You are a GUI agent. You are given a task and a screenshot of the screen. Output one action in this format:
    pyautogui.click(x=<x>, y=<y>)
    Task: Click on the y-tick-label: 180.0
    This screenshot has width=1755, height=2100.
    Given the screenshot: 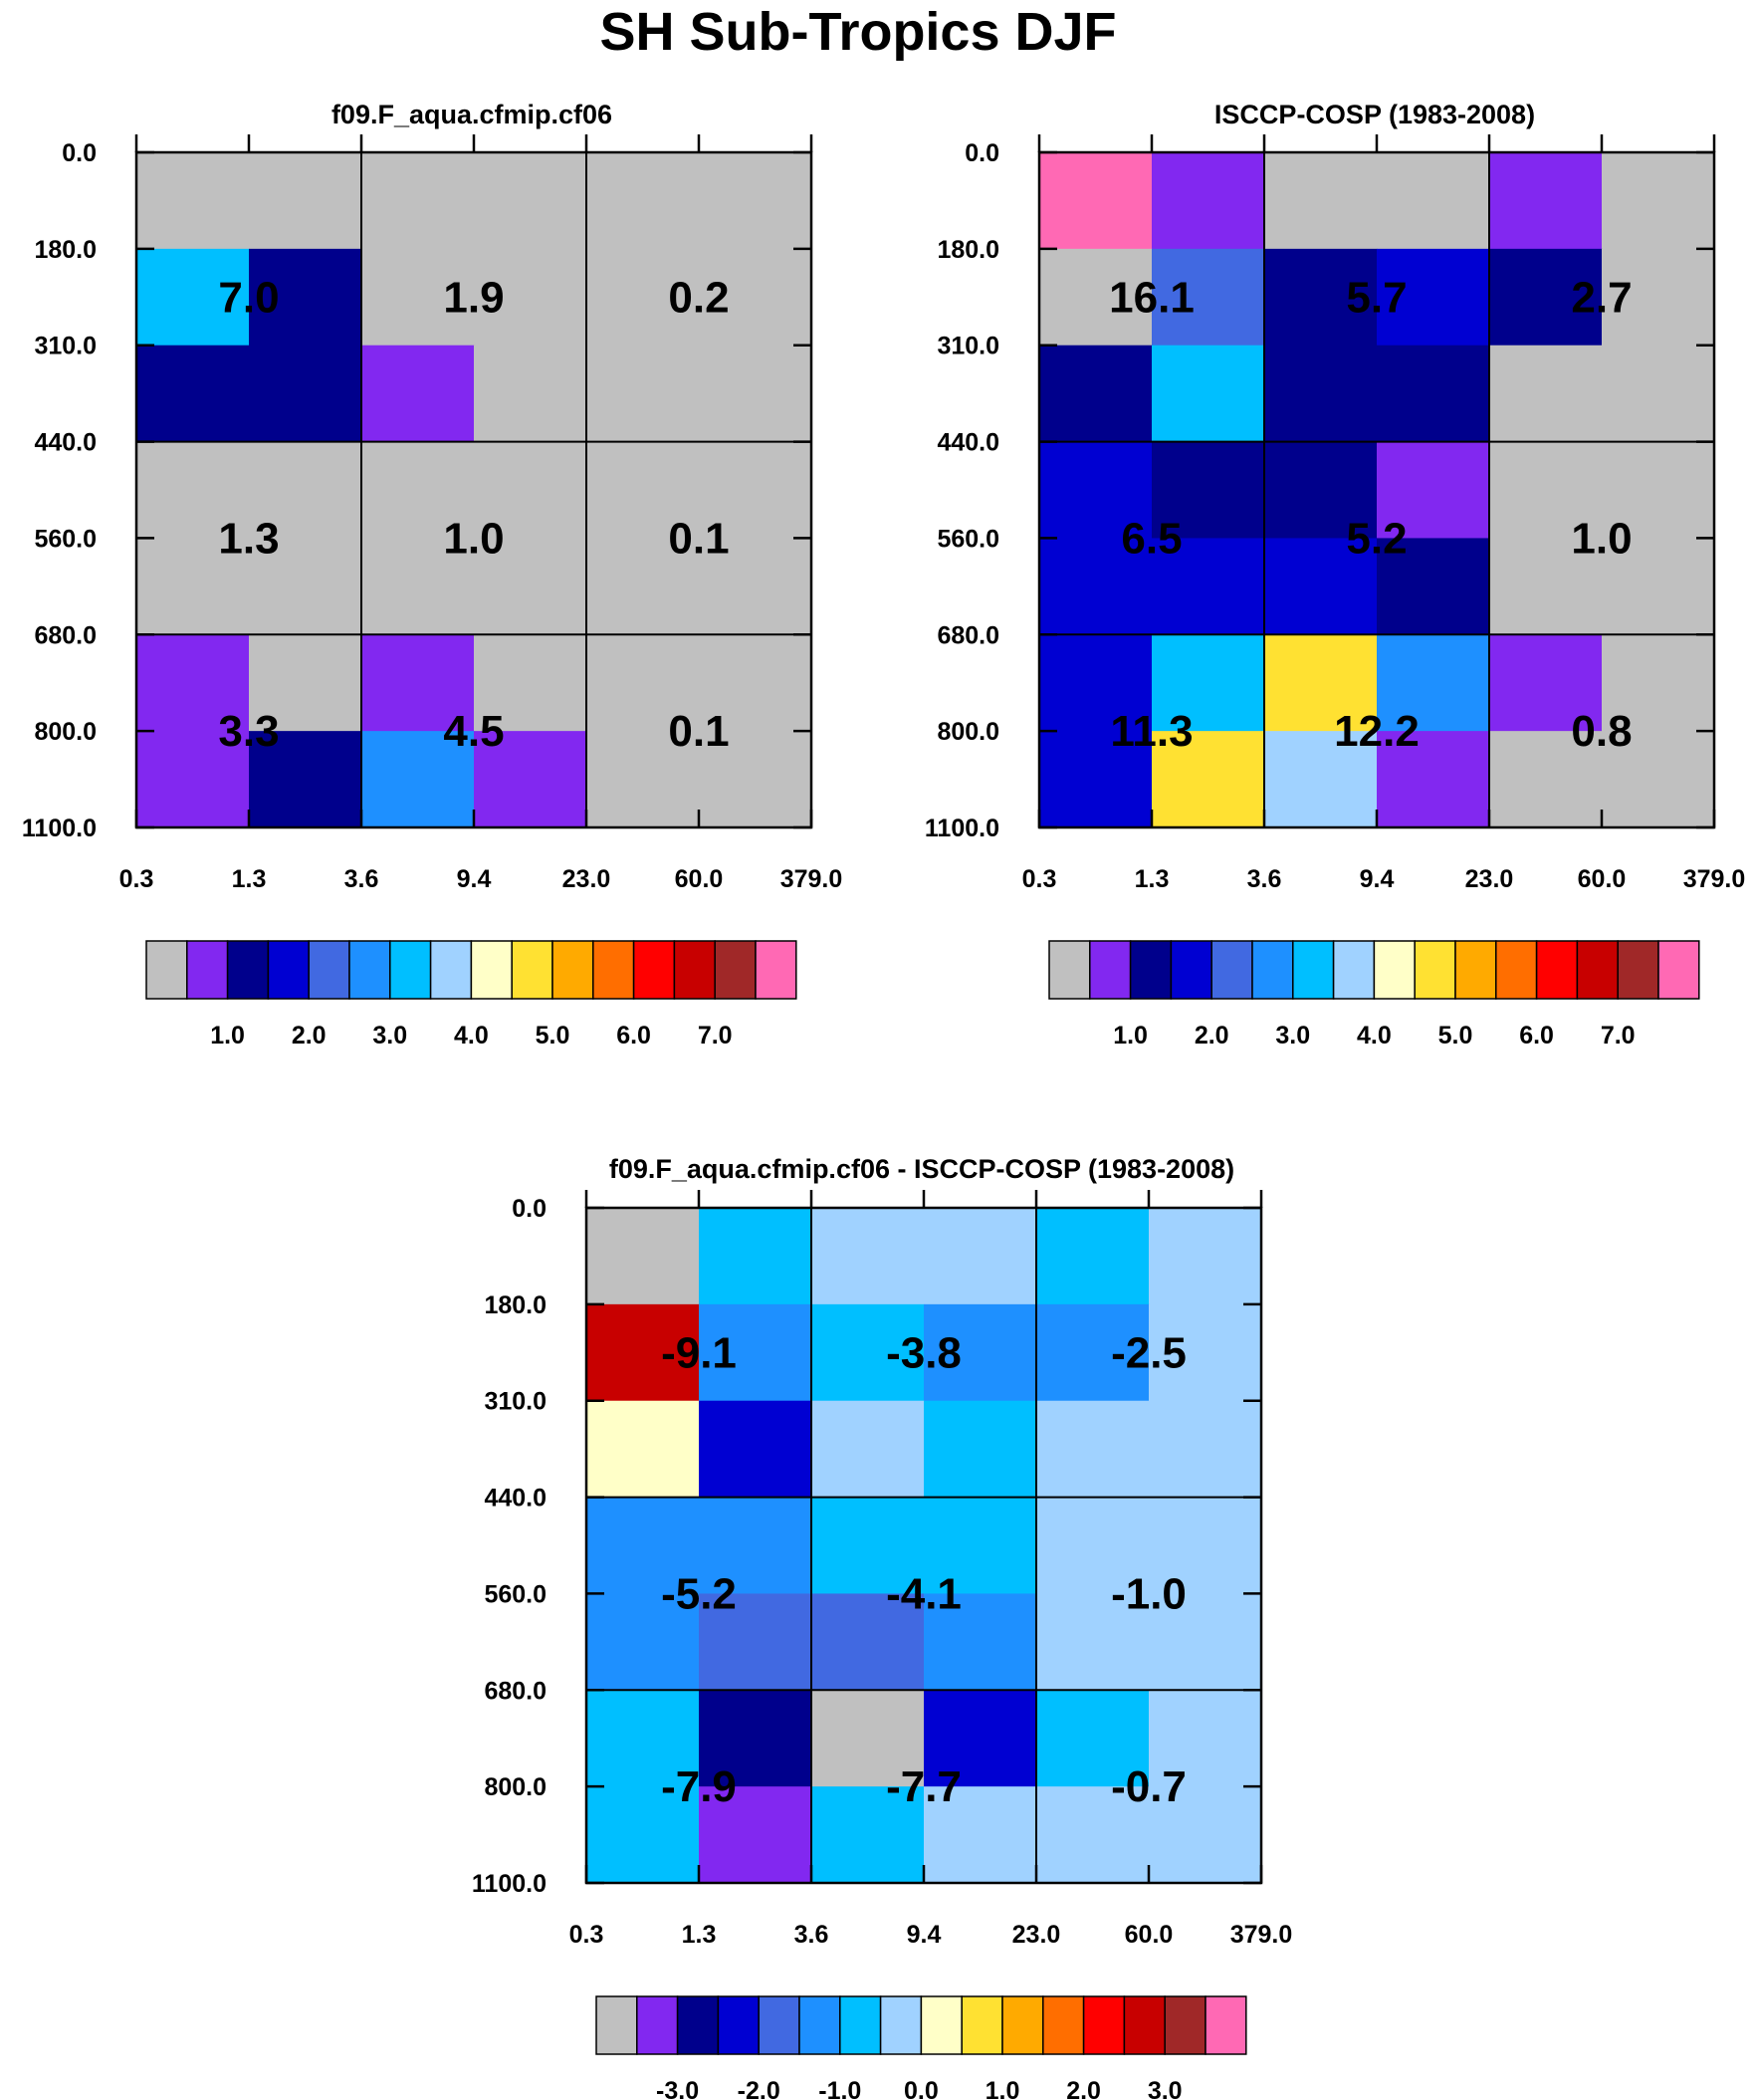 What is the action you would take?
    pyautogui.click(x=65, y=250)
    